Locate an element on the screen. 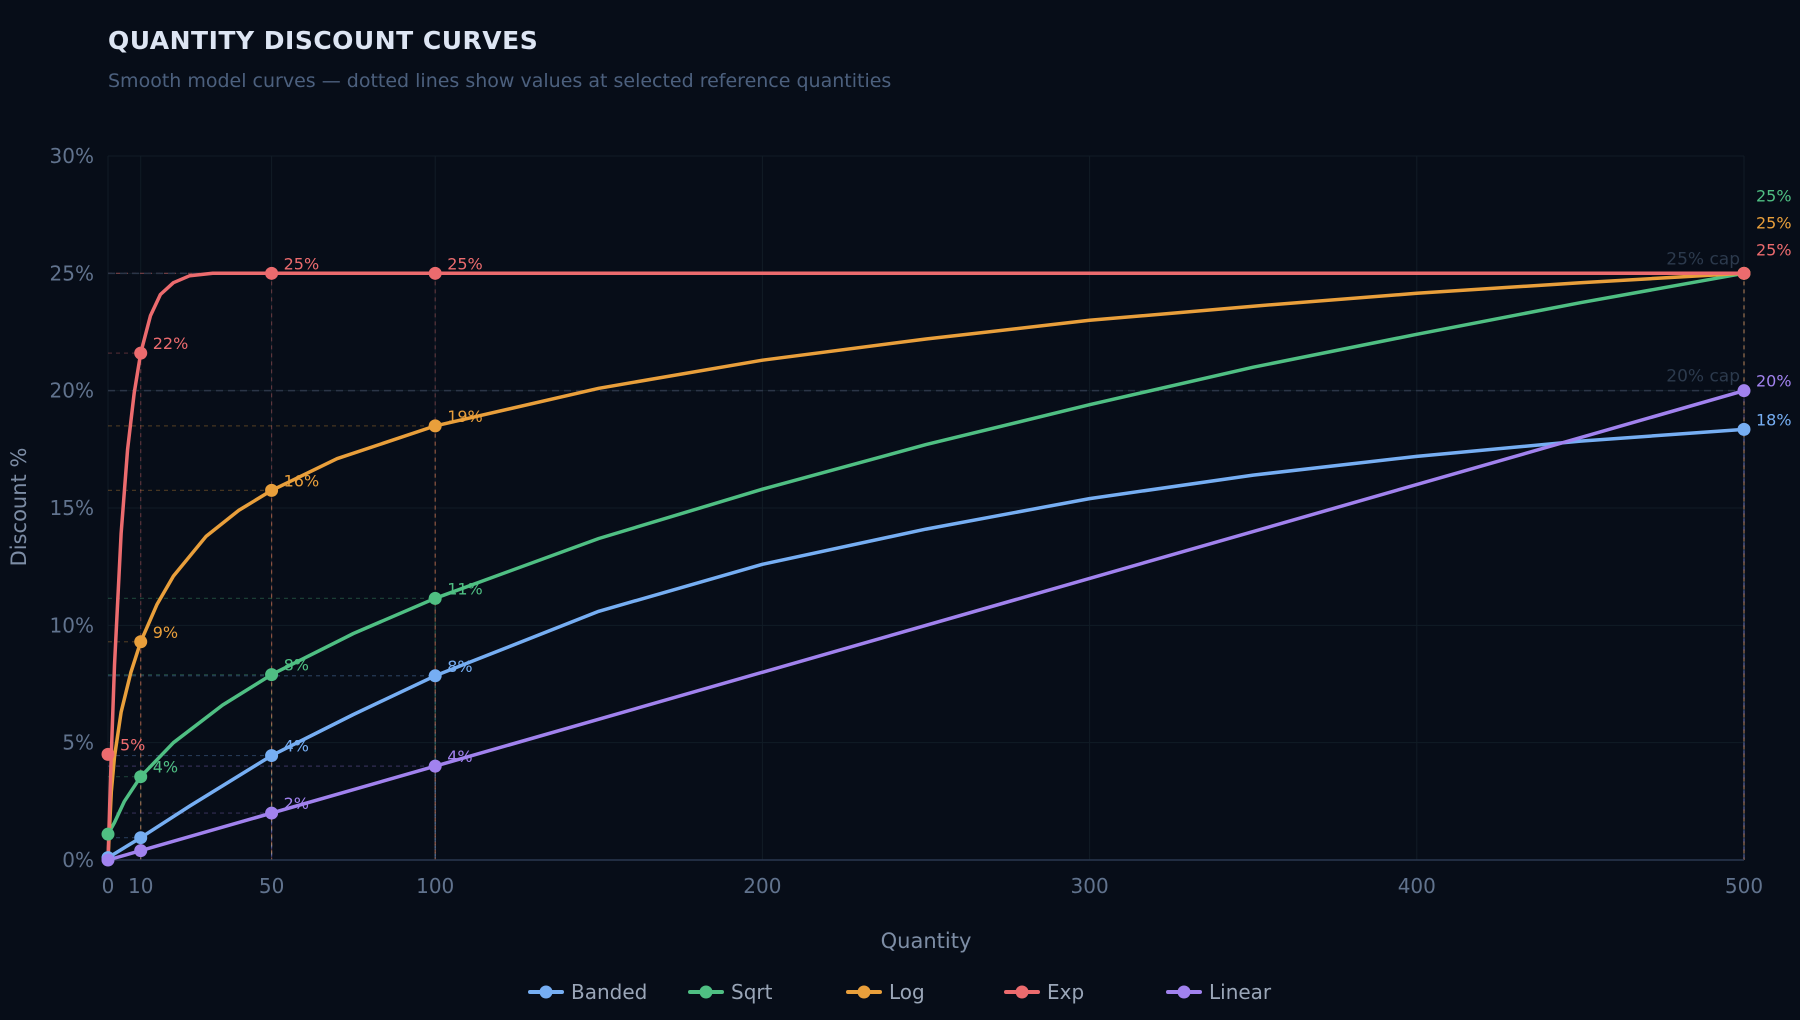 This screenshot has width=1800, height=1020. legend-label-banded: Banded is located at coordinates (609, 992).